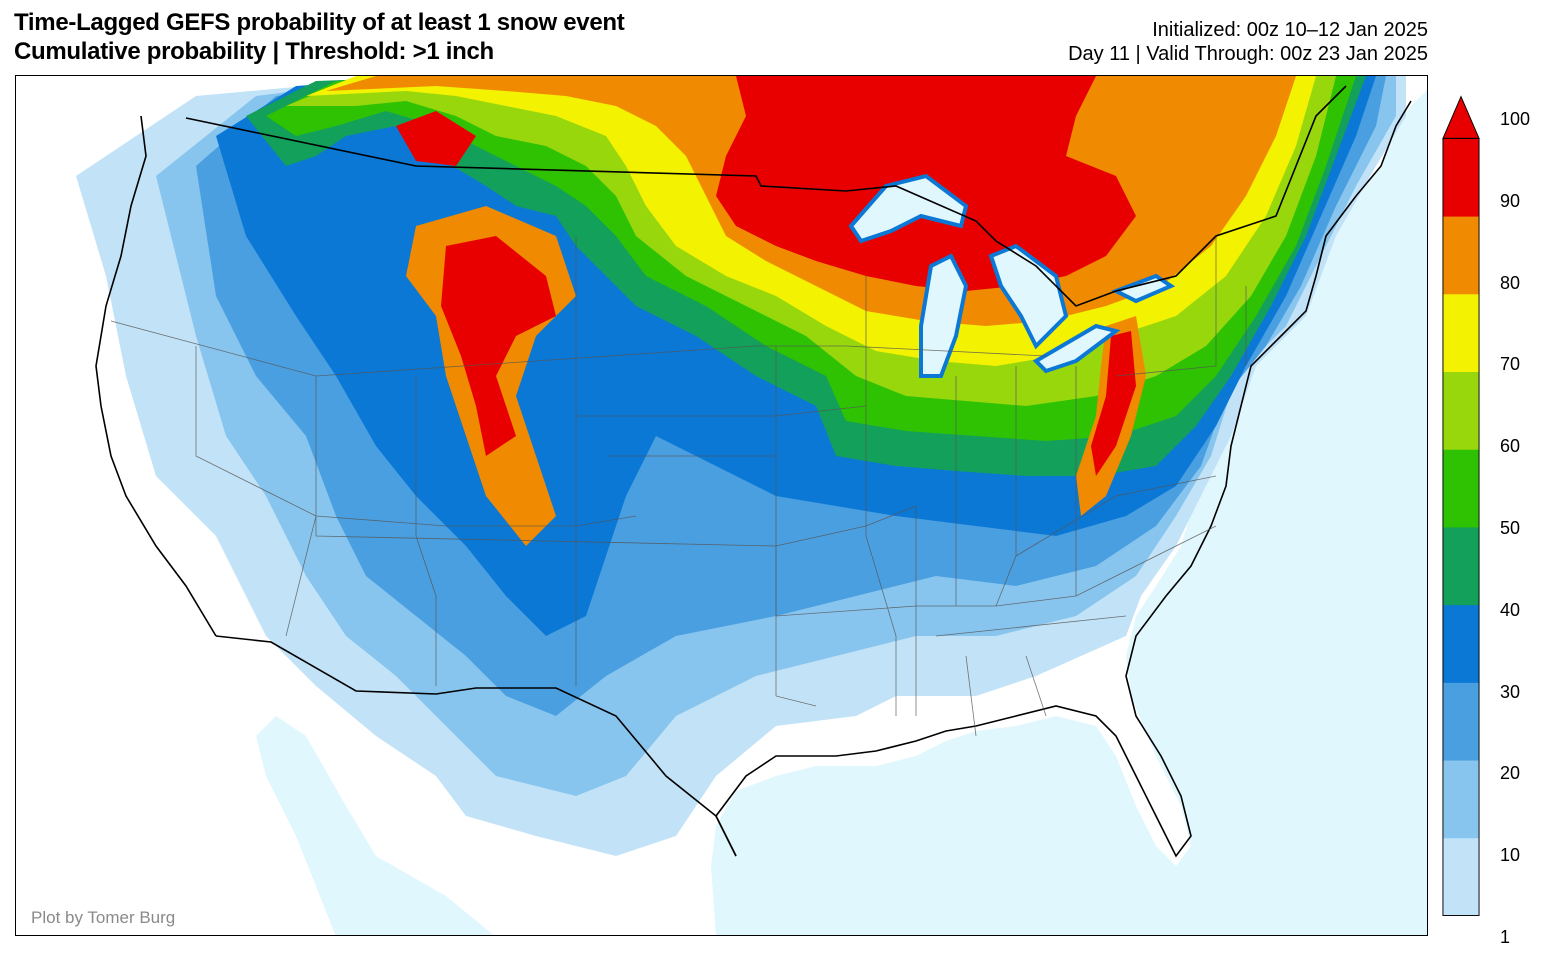 The height and width of the screenshot is (963, 1550). What do you see at coordinates (1248, 54) in the screenshot?
I see `valid-info: Day 11 | Valid Through: 00z 23 Jan 2025` at bounding box center [1248, 54].